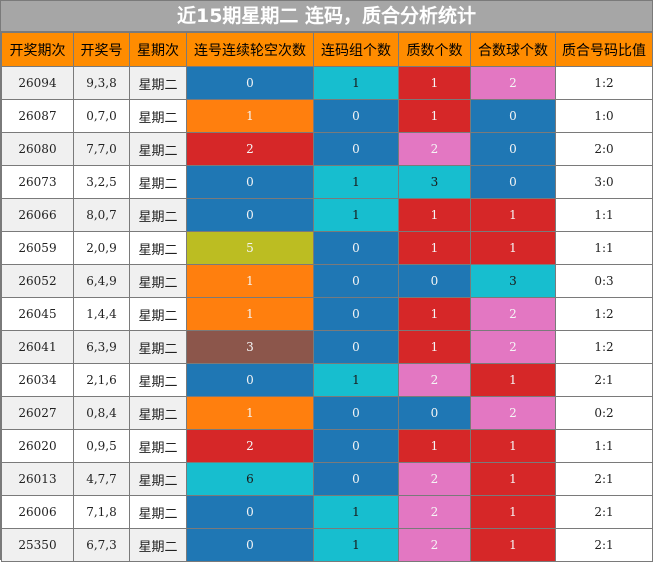 Image resolution: width=653 pixels, height=562 pixels. Describe the element at coordinates (327, 83) in the screenshot. I see `table-row: 26094 9,3,8 星期二 0 1 1 2 1:2` at that location.